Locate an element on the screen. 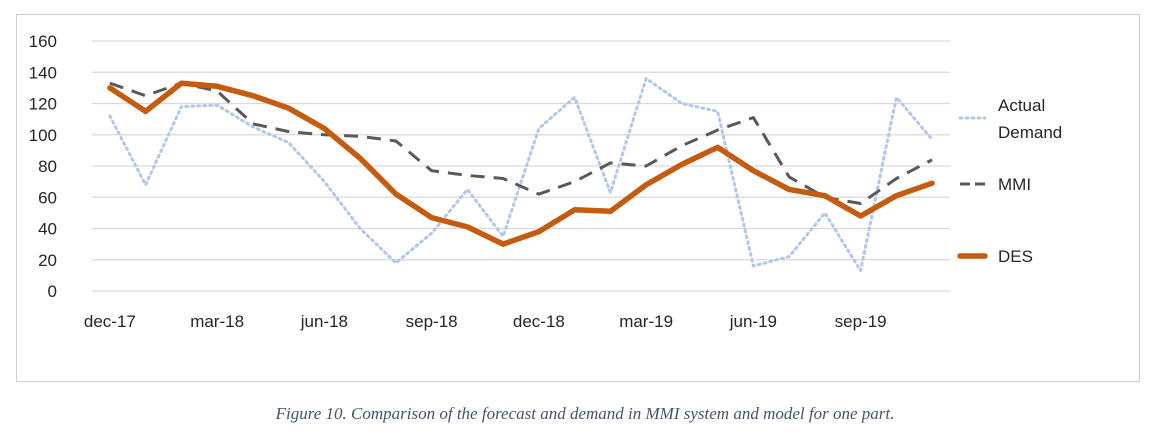 This screenshot has height=438, width=1170. legend-label-mmi: MMI is located at coordinates (1014, 184).